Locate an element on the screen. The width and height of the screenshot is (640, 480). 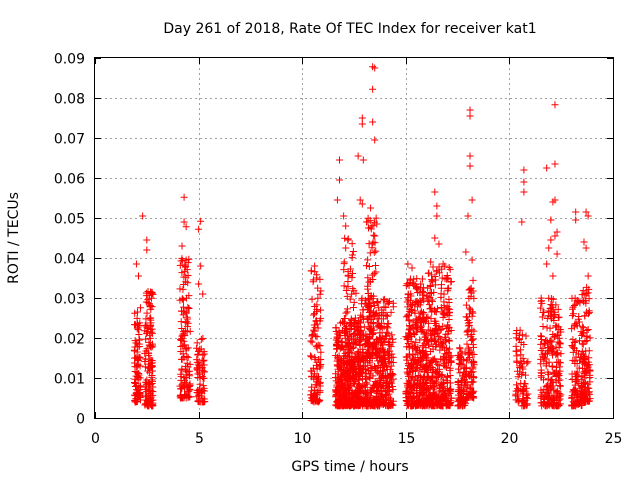
x-tick-label: 5 is located at coordinates (199, 439).